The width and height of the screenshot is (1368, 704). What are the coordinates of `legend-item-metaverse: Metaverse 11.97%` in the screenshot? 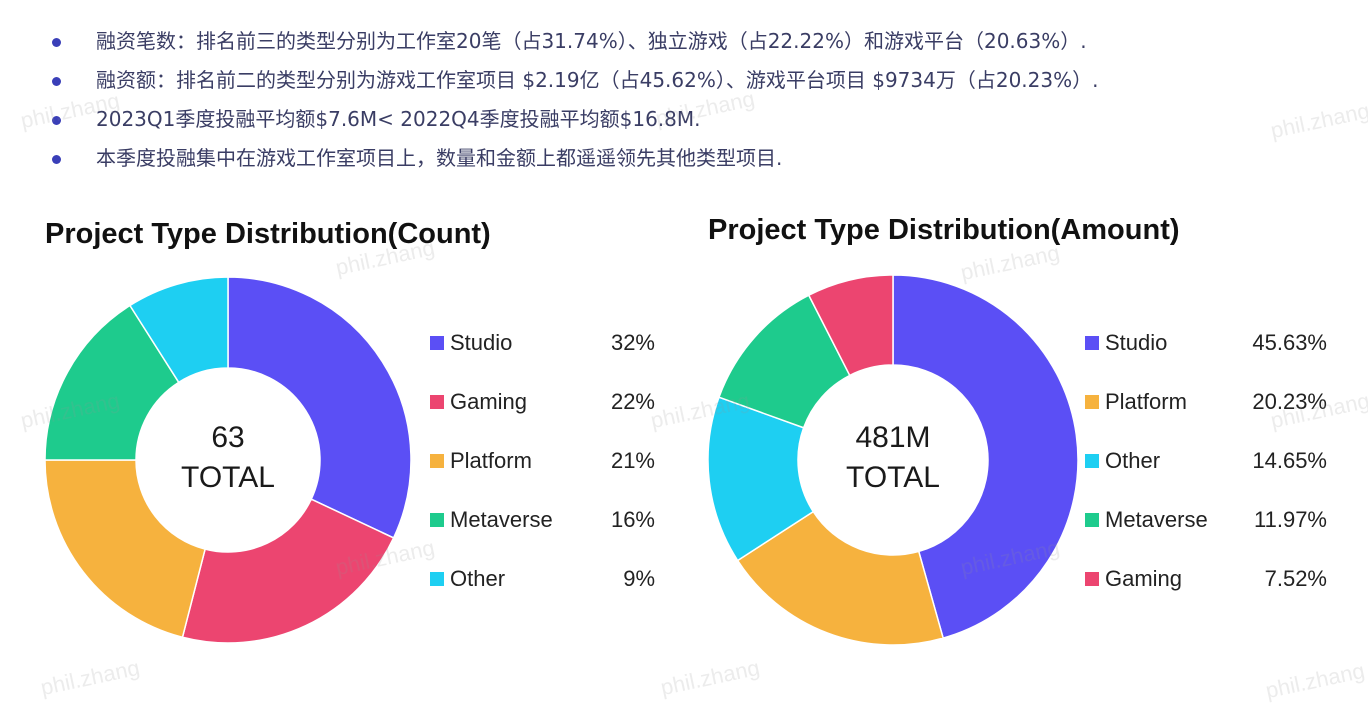 It's located at (1207, 520).